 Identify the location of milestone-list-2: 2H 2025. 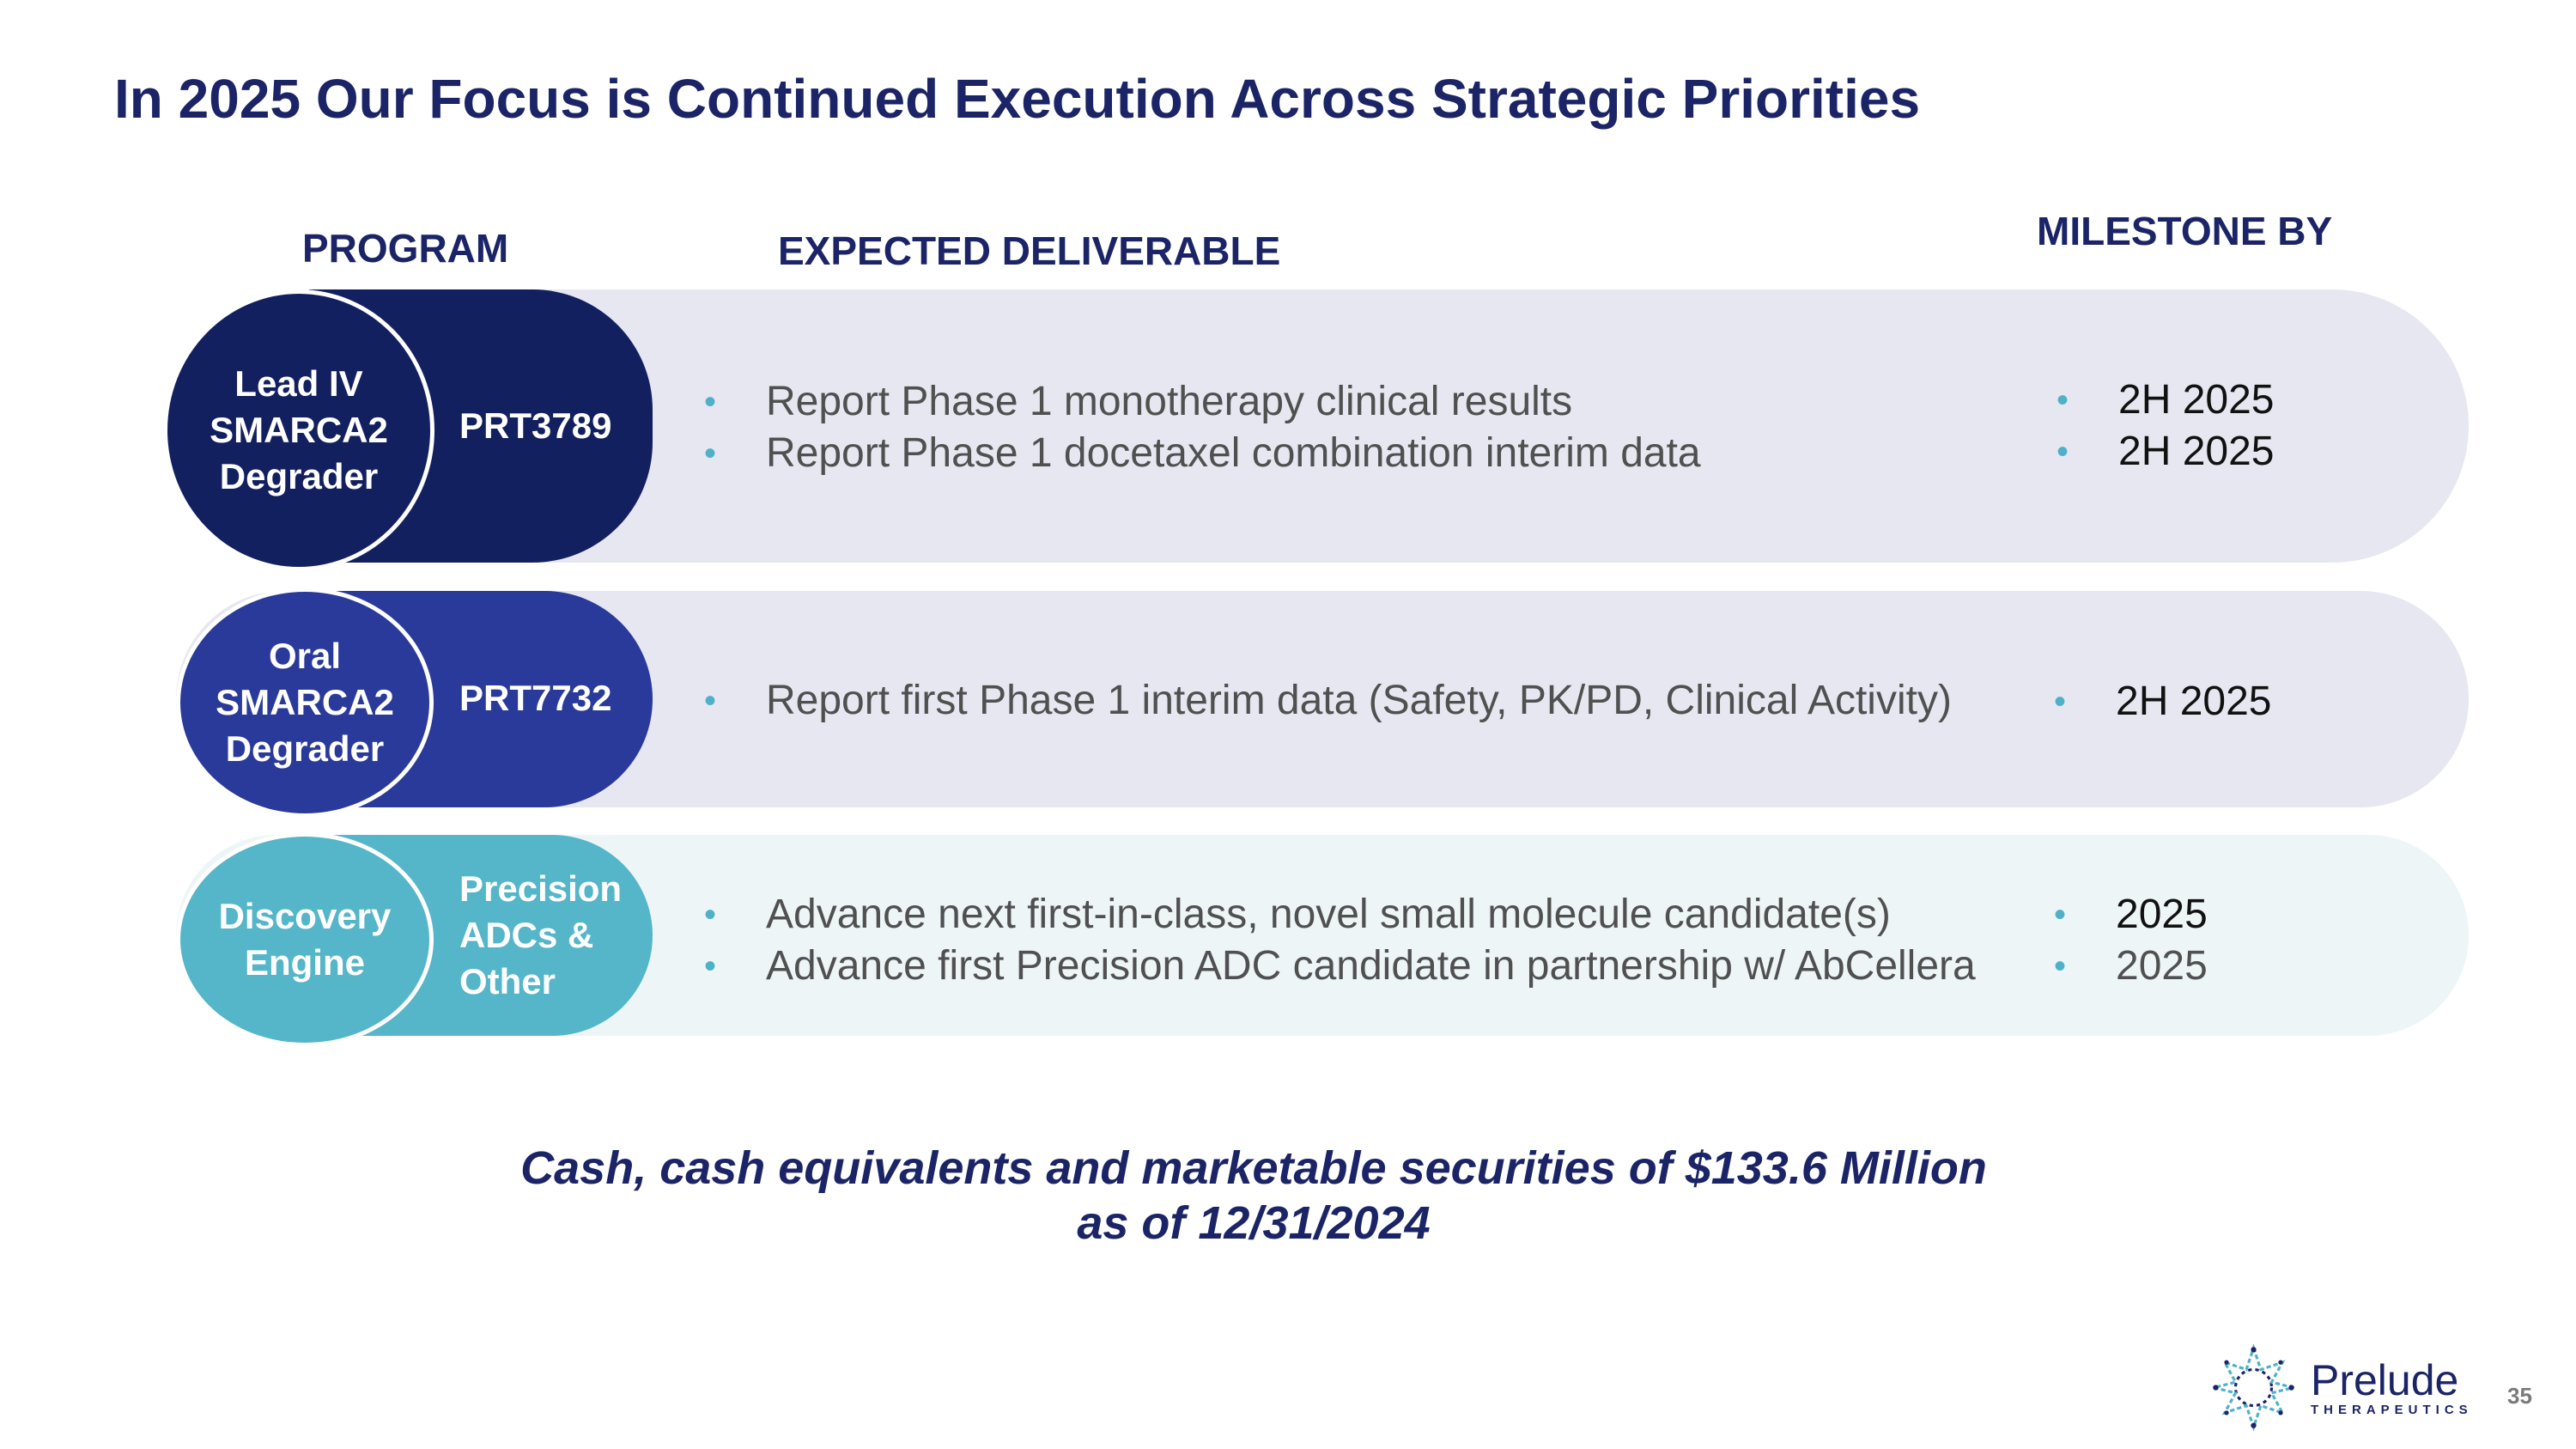
(2163, 702).